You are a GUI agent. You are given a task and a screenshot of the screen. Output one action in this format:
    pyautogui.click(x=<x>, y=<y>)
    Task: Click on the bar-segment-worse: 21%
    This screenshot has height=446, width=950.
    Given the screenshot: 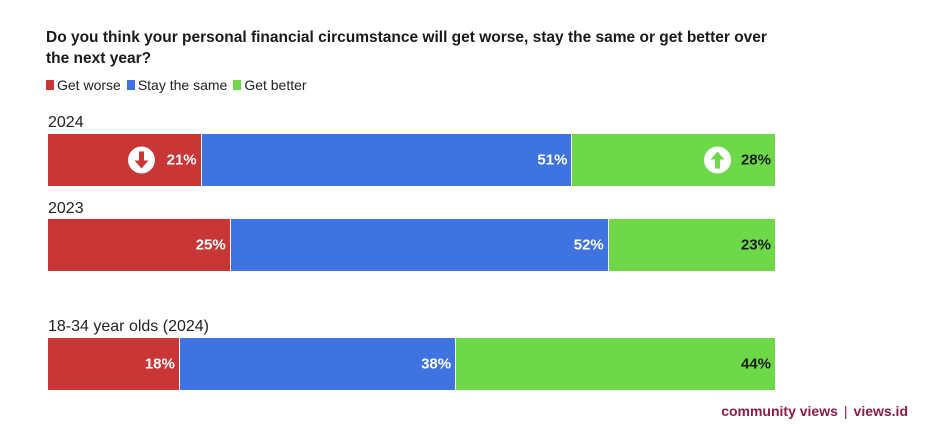 What is the action you would take?
    pyautogui.click(x=124, y=160)
    